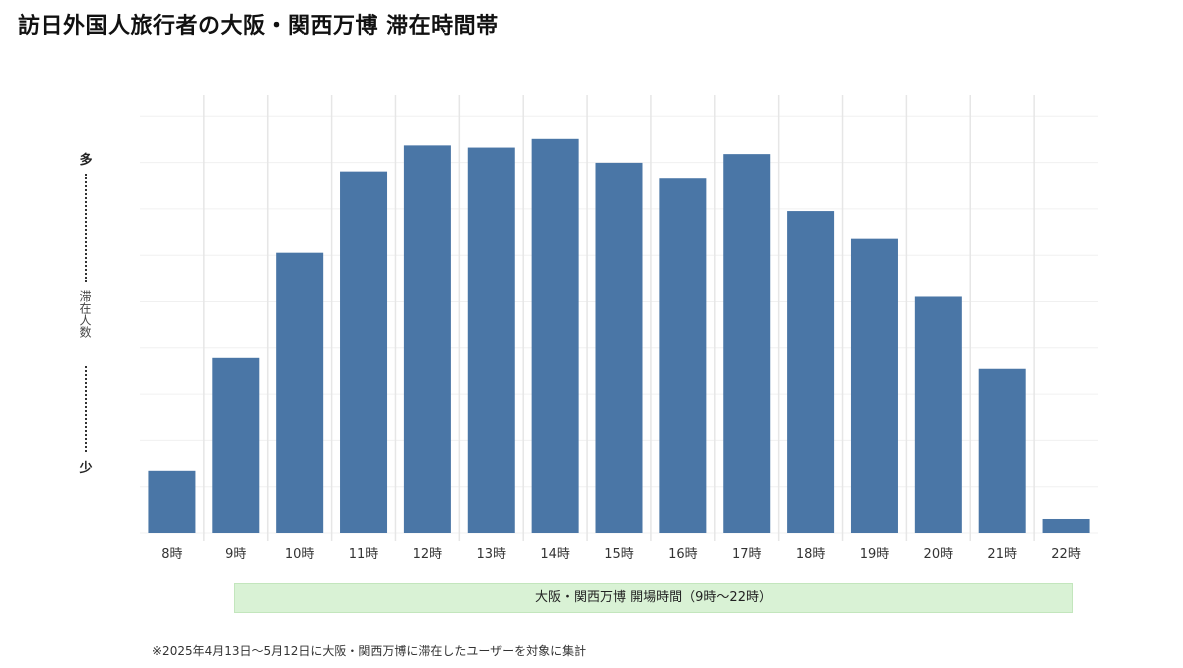  I want to click on y-axis-low-label: 少, so click(86, 468).